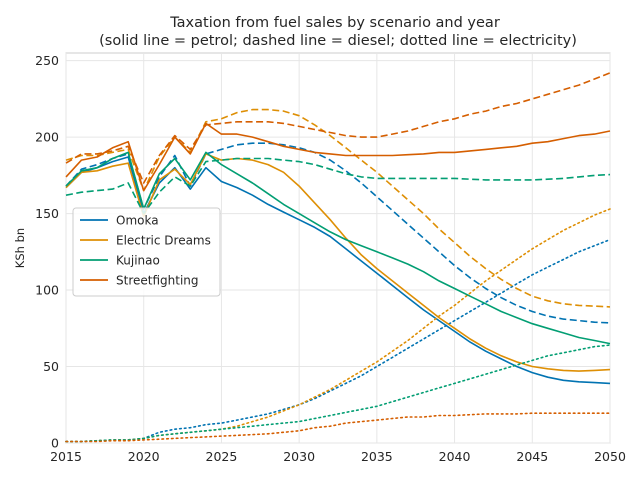 The image size is (640, 480). I want to click on y-tick-label: 150, so click(47, 213).